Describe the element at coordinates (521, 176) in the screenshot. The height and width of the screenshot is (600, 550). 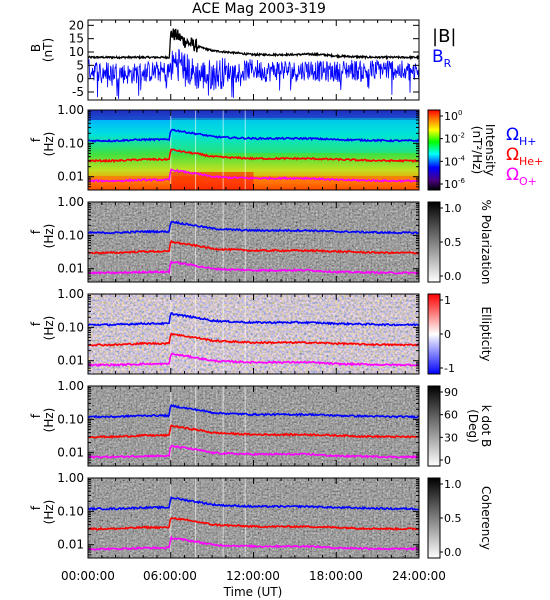
I see `gyrofrequency-legend-entry: ΩO+` at that location.